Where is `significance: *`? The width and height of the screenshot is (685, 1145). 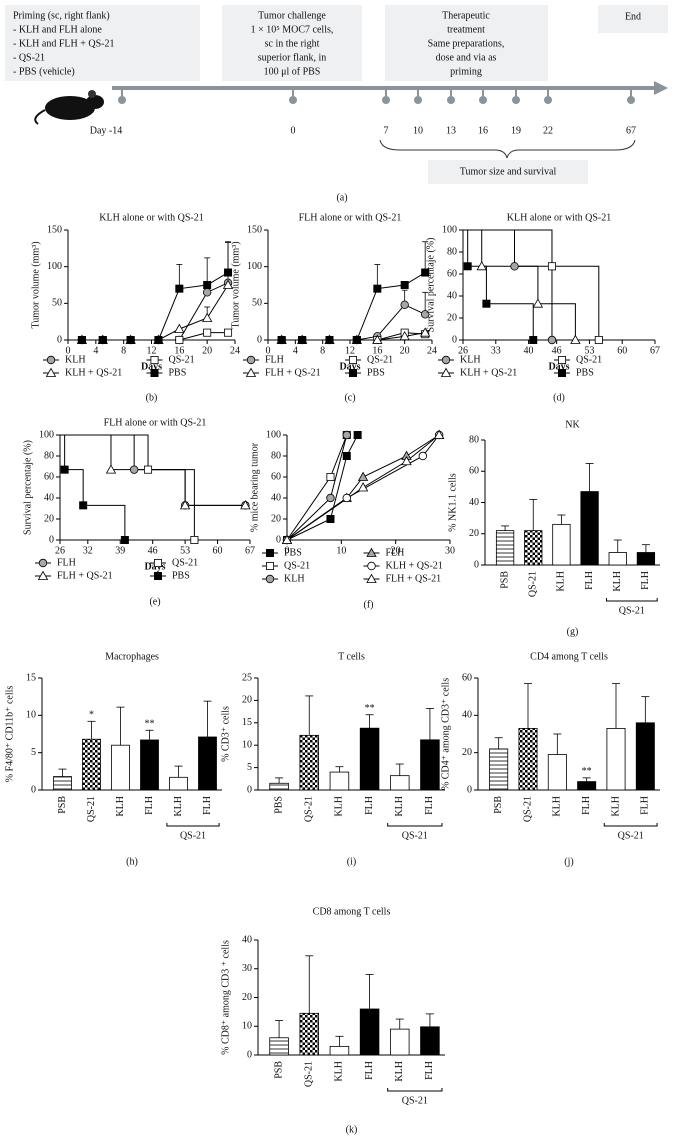 significance: * is located at coordinates (91, 715).